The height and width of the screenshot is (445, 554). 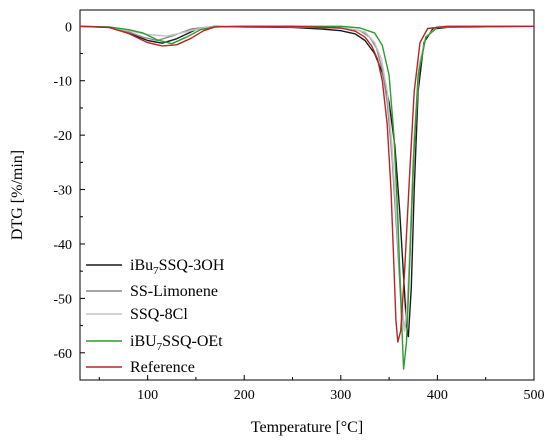 What do you see at coordinates (62, 245) in the screenshot?
I see `y-tick-label--40: -40` at bounding box center [62, 245].